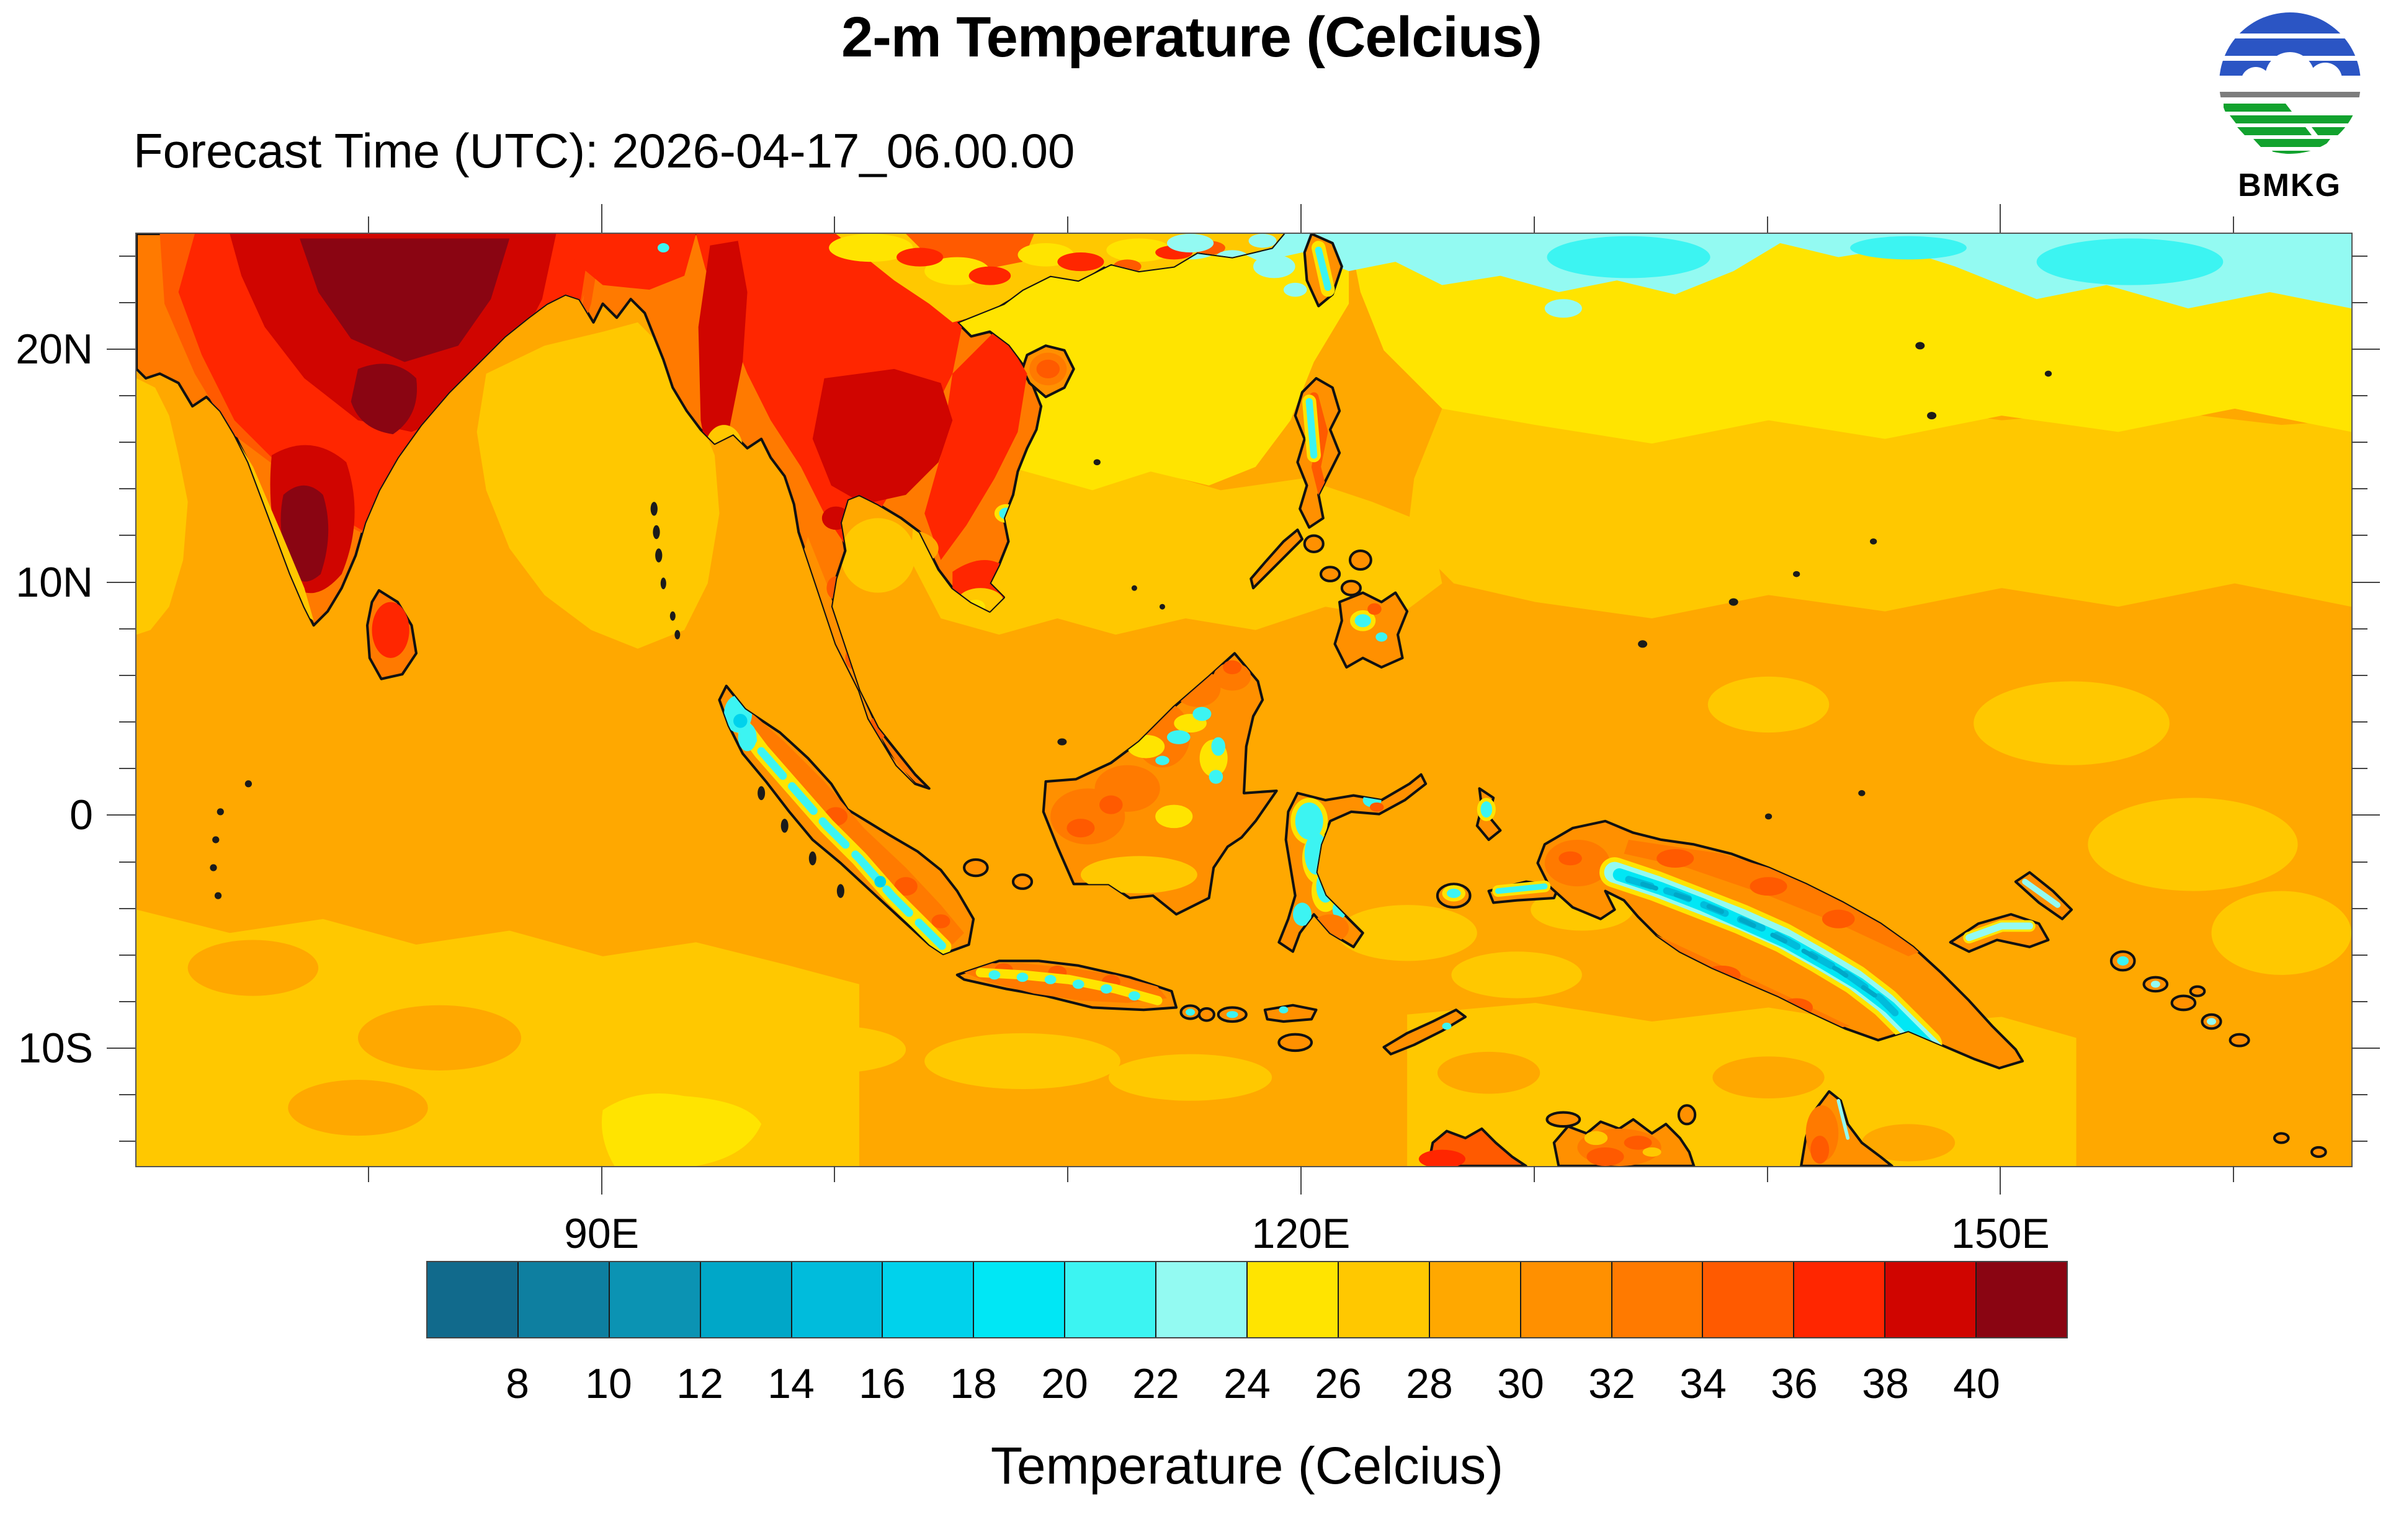  What do you see at coordinates (1687, 1115) in the screenshot?
I see `coastline-groote` at bounding box center [1687, 1115].